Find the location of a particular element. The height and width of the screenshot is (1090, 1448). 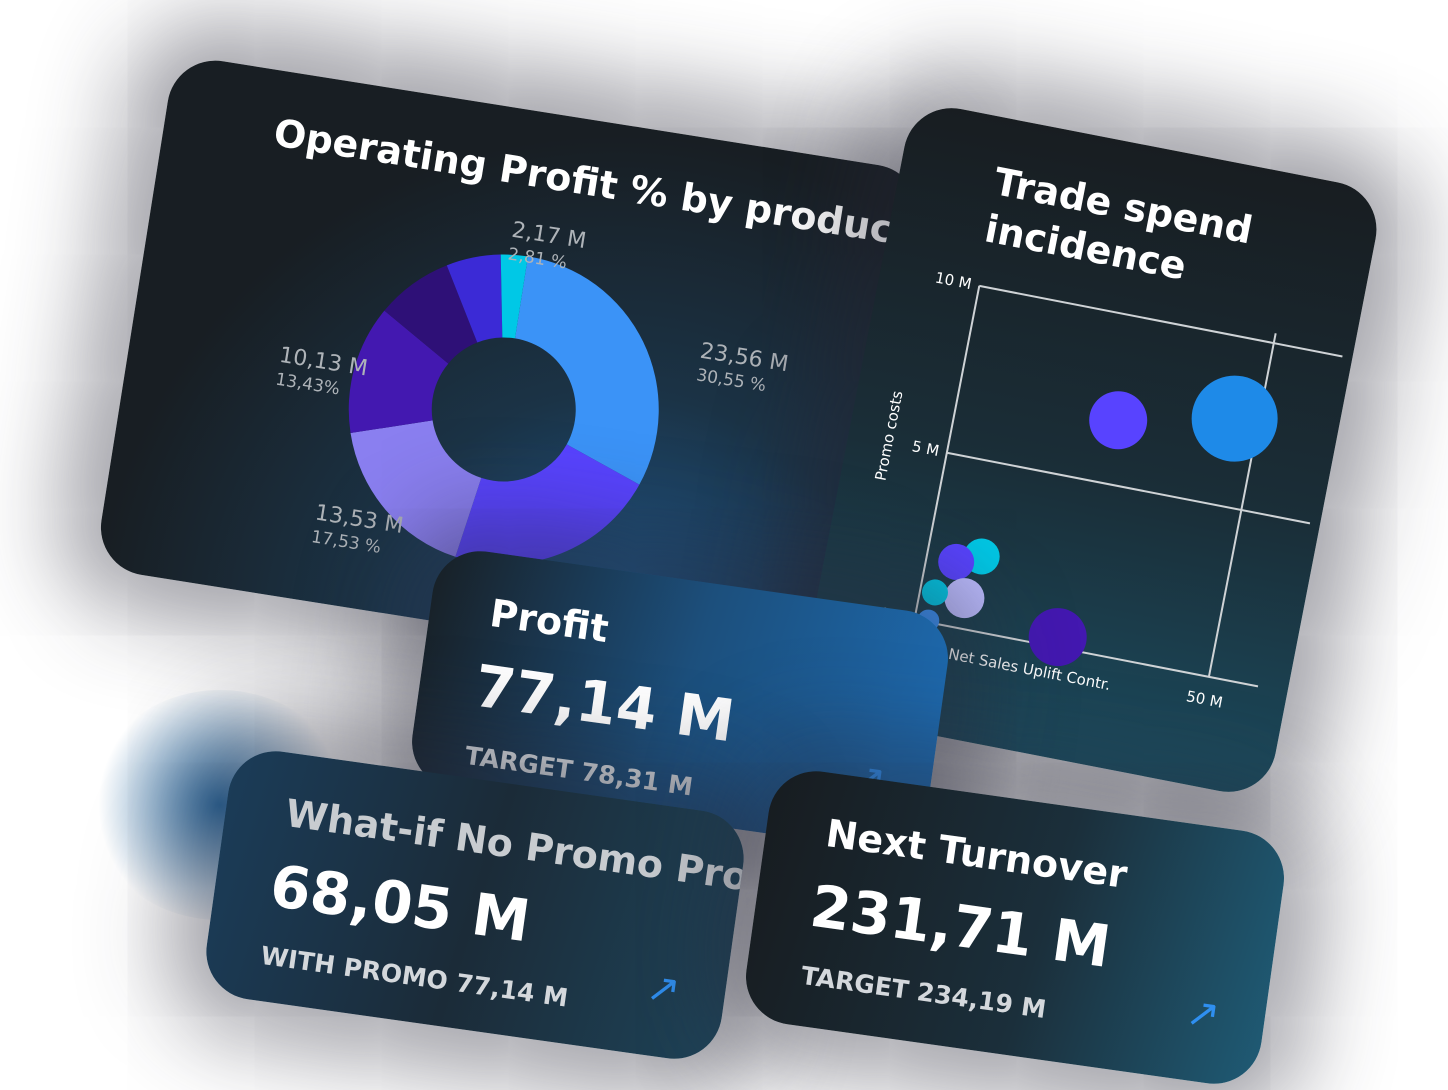

kpi-target: TARGET 234,19 M is located at coordinates (924, 992).